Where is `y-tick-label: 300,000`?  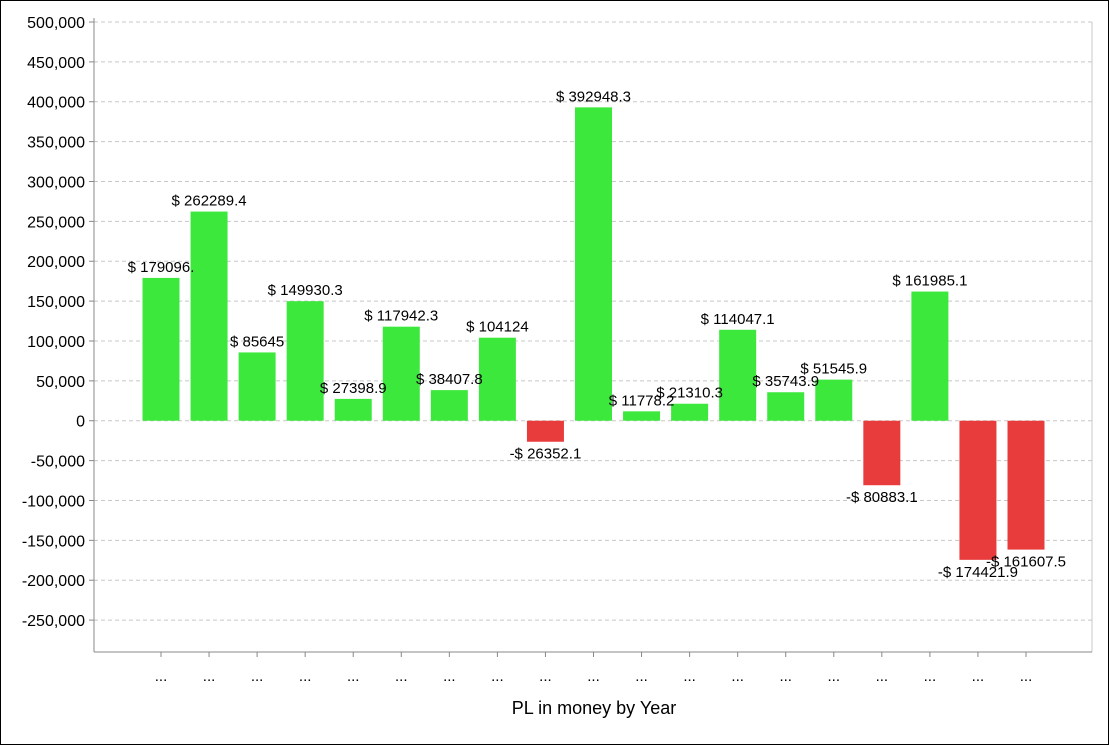 y-tick-label: 300,000 is located at coordinates (56, 182).